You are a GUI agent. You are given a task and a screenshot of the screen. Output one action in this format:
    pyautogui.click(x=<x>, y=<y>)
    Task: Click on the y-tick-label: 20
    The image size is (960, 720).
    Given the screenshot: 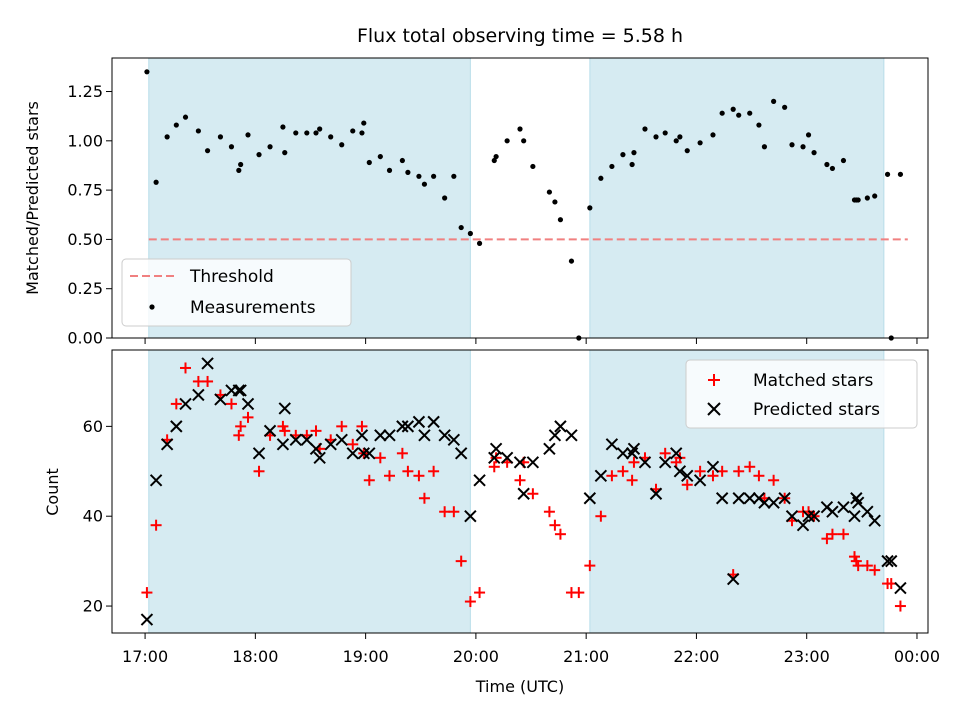 What is the action you would take?
    pyautogui.click(x=93, y=606)
    